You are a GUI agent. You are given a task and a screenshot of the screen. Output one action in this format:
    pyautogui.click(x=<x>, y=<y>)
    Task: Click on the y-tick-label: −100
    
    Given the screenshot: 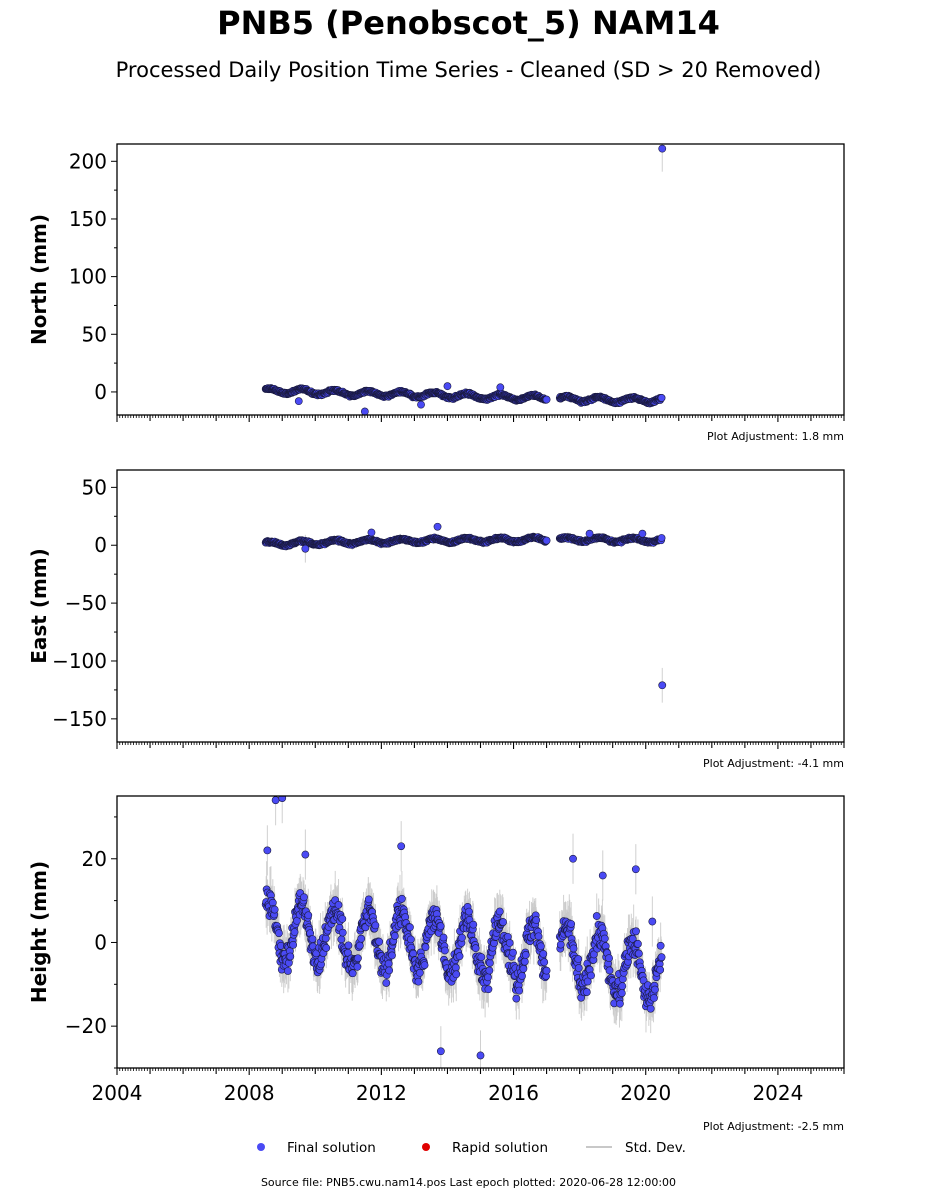 What is the action you would take?
    pyautogui.click(x=79, y=661)
    